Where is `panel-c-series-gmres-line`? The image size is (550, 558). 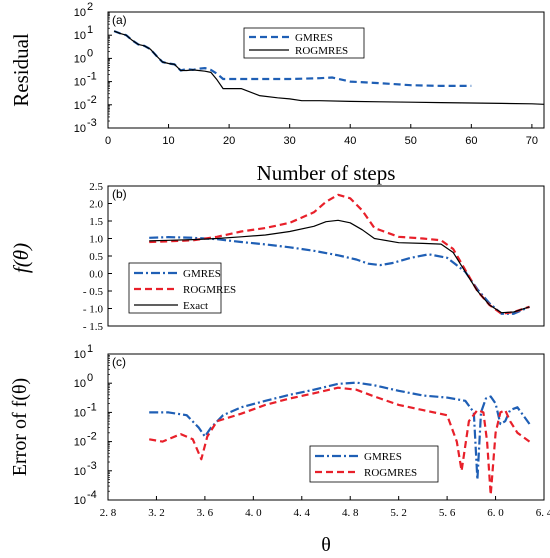
panel-c-series-gmres-line is located at coordinates (340, 431).